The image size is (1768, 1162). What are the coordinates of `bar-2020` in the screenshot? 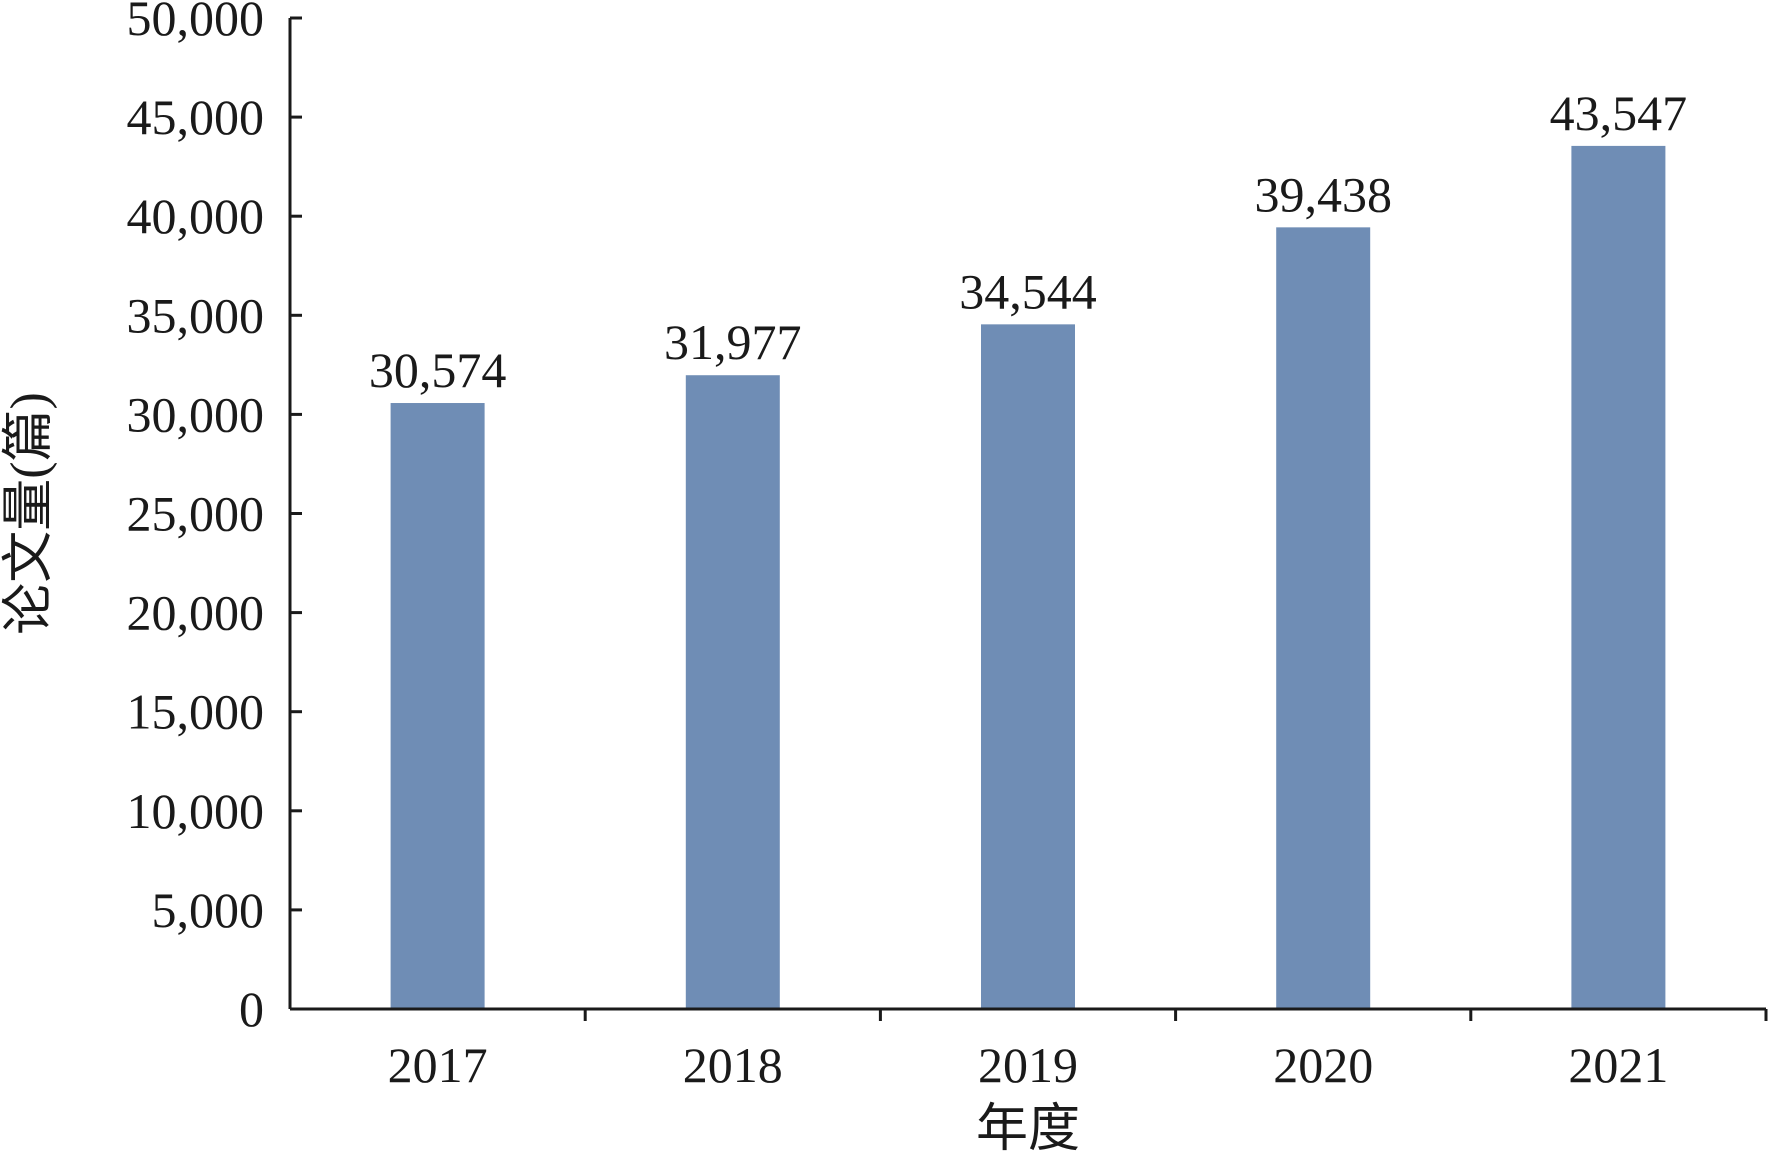 It's located at (1323, 618).